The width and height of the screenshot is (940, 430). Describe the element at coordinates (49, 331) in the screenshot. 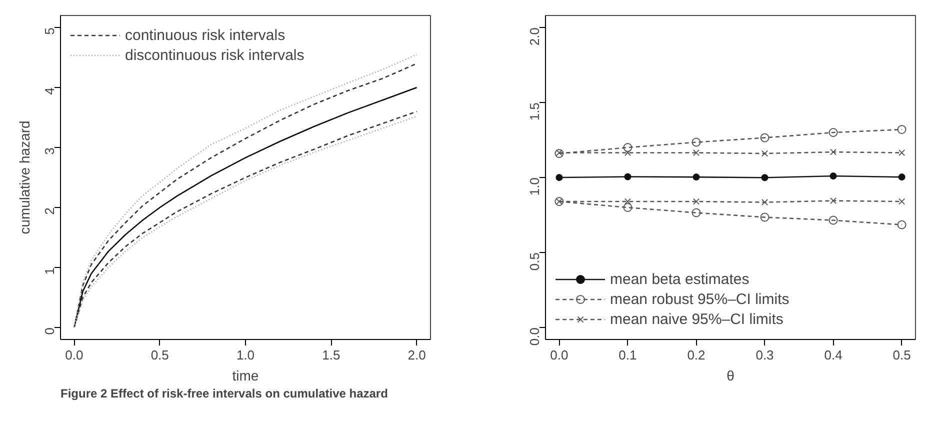

I see `y-tick-label: 0` at that location.